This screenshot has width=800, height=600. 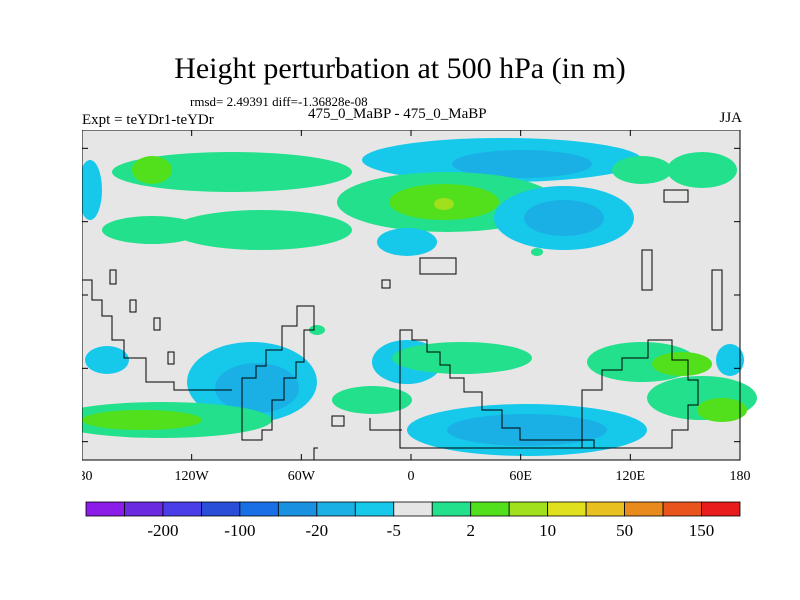 I want to click on colorbar-label: -5, so click(x=394, y=530).